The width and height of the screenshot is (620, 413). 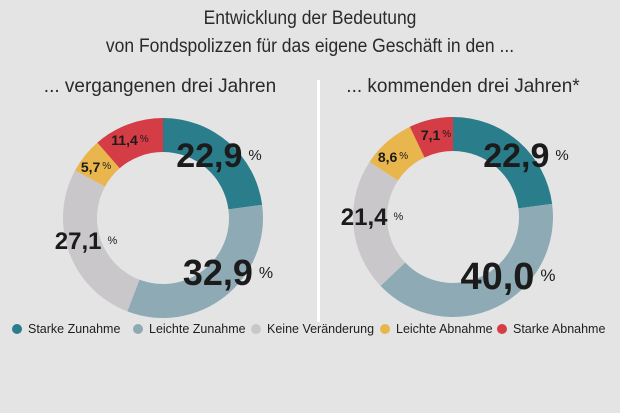 I want to click on legend-label-leichte-abnahme: Leichte Abnahme, so click(x=444, y=329).